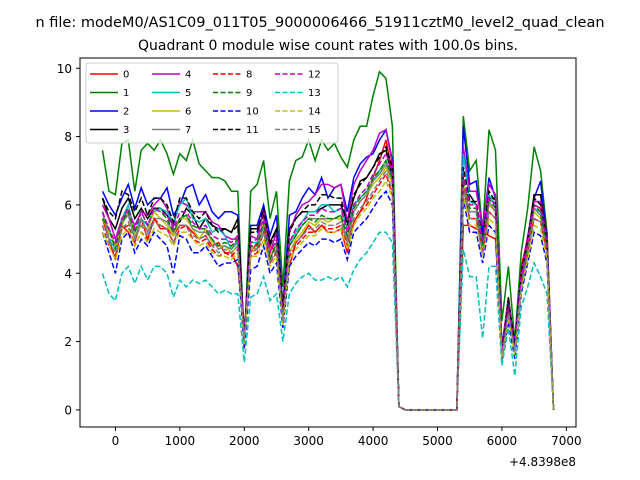 This screenshot has width=640, height=480. What do you see at coordinates (314, 130) in the screenshot?
I see `legend-label-15: 15` at bounding box center [314, 130].